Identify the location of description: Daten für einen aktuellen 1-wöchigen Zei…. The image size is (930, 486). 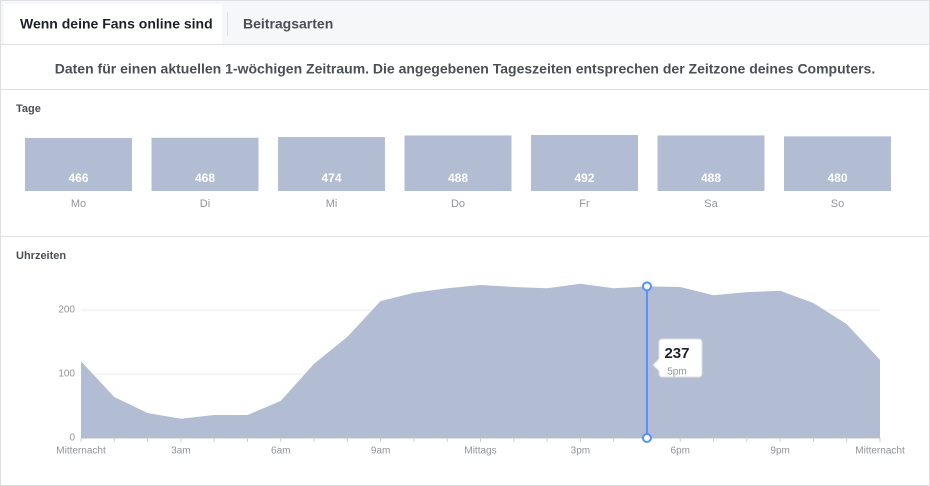
(465, 69).